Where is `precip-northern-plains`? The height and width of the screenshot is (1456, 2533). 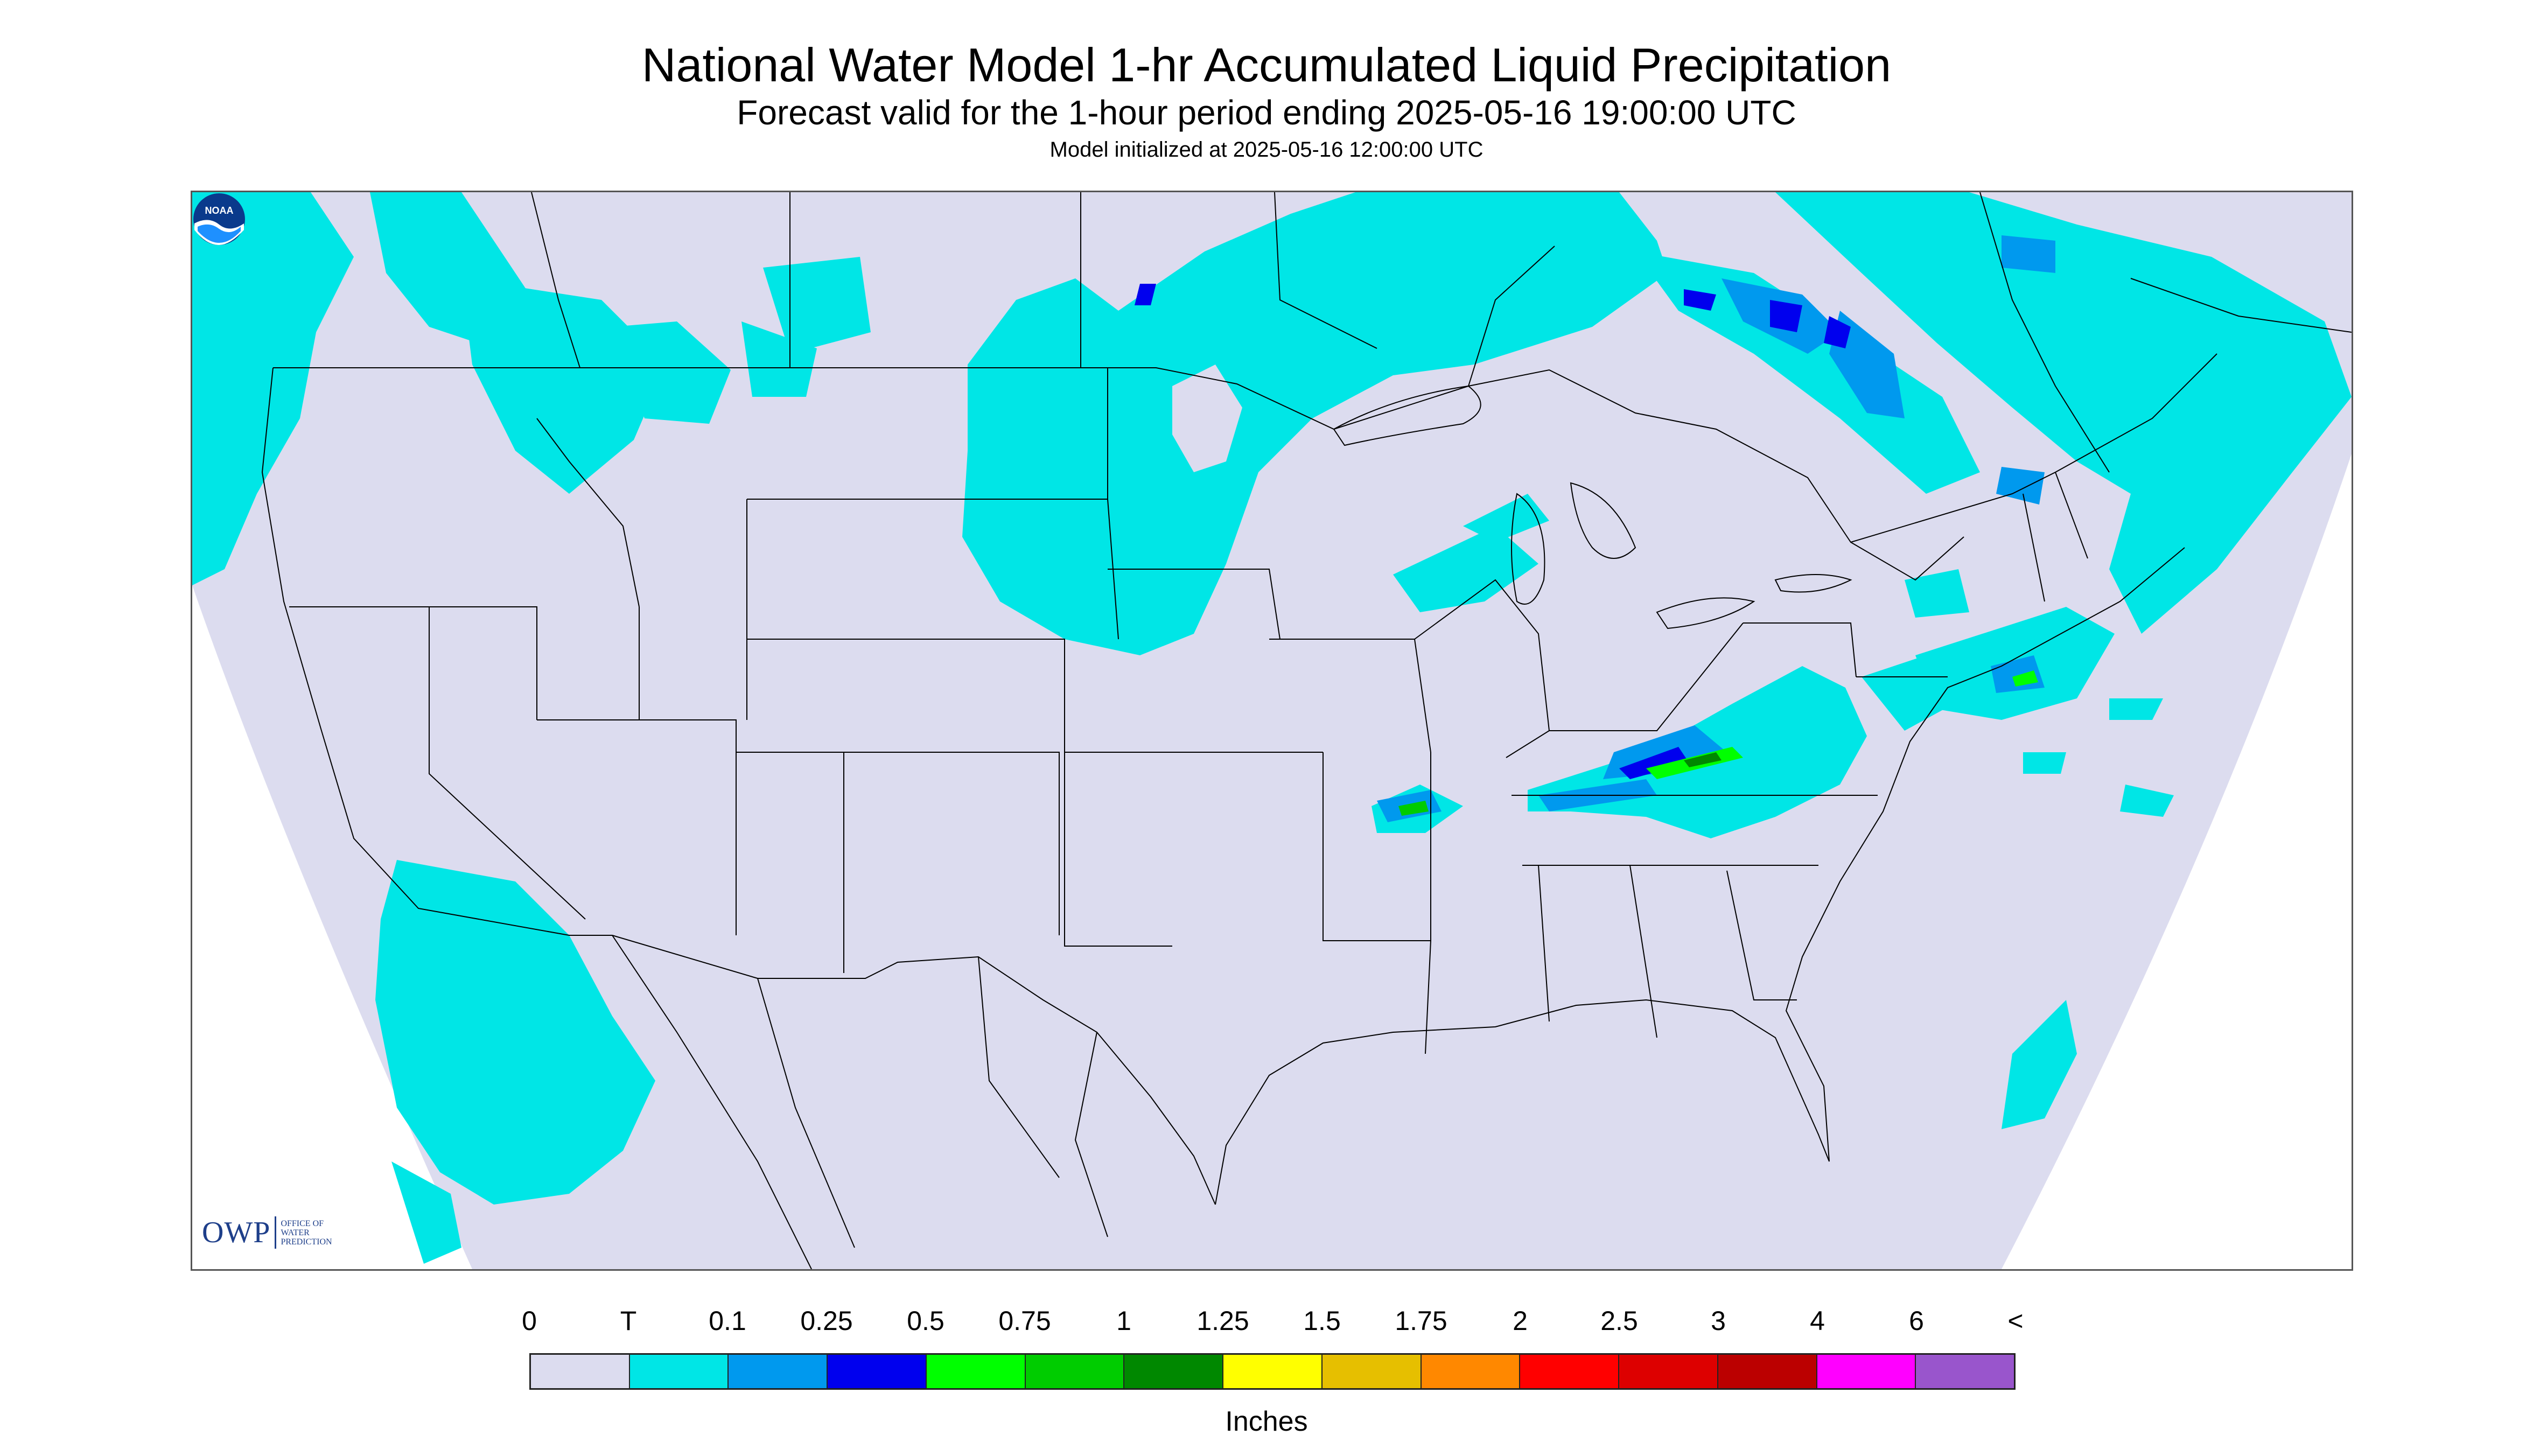 precip-northern-plains is located at coordinates (1315, 423).